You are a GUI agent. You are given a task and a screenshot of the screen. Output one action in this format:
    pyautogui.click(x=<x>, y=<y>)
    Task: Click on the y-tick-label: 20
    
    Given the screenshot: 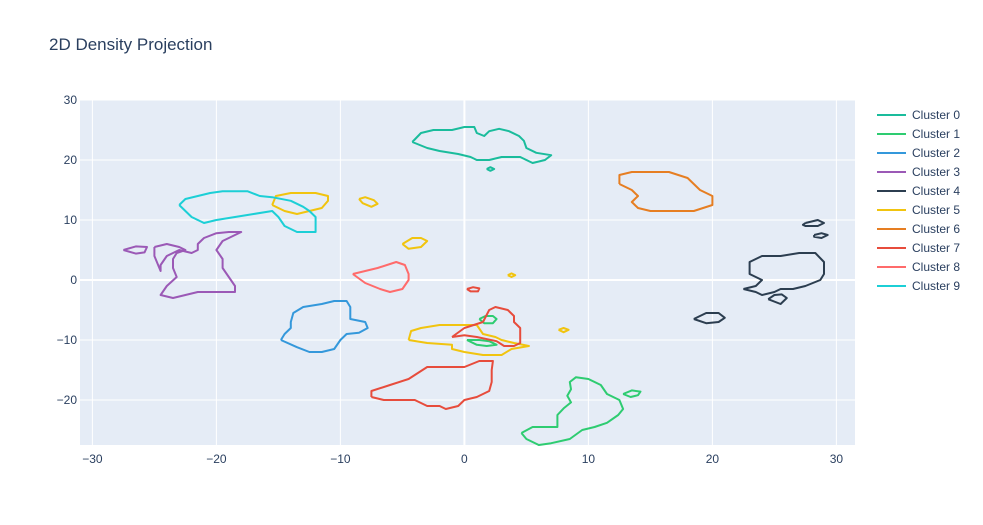 What is the action you would take?
    pyautogui.click(x=71, y=160)
    